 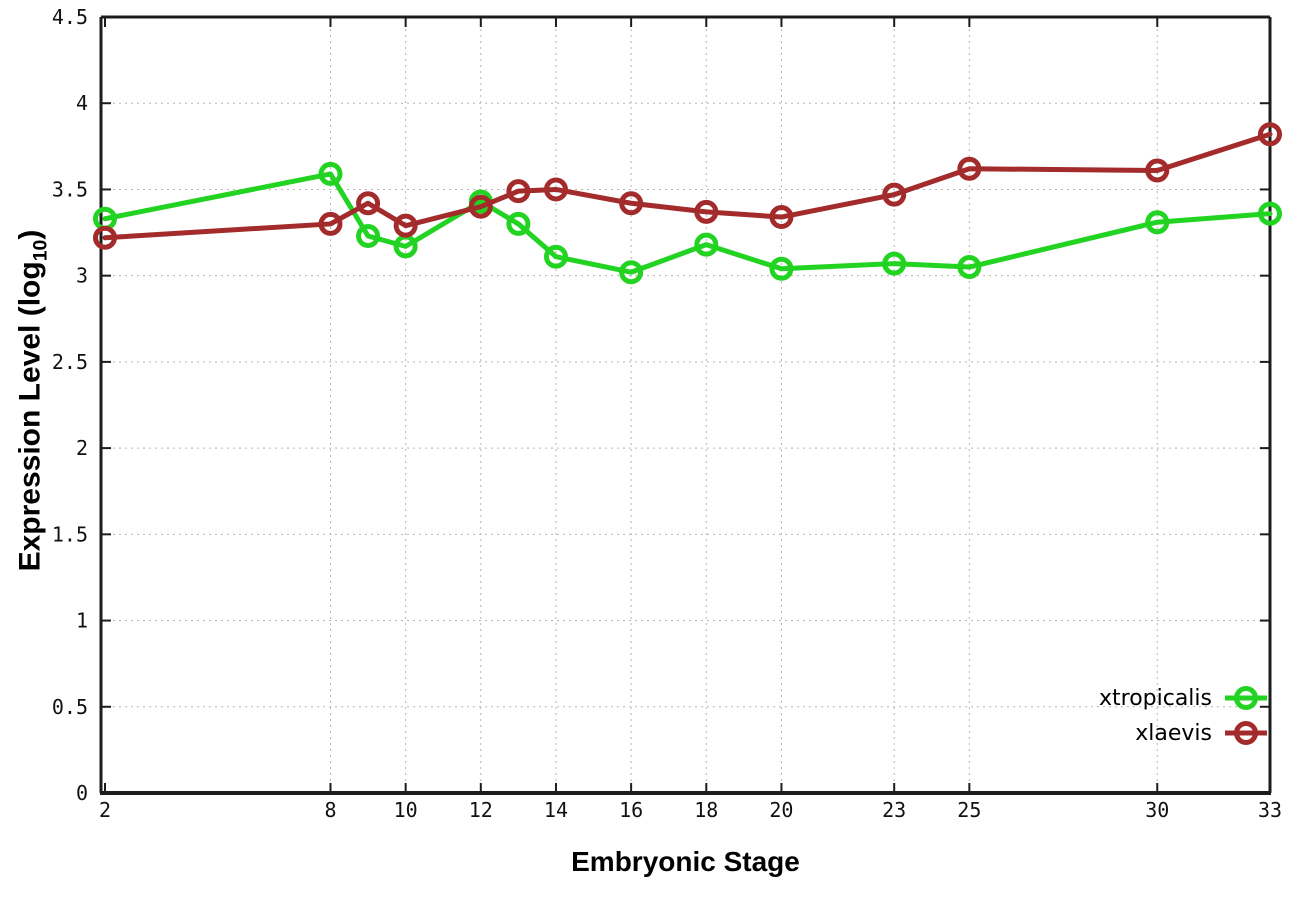 What do you see at coordinates (781, 810) in the screenshot?
I see `x-tick-label: 20` at bounding box center [781, 810].